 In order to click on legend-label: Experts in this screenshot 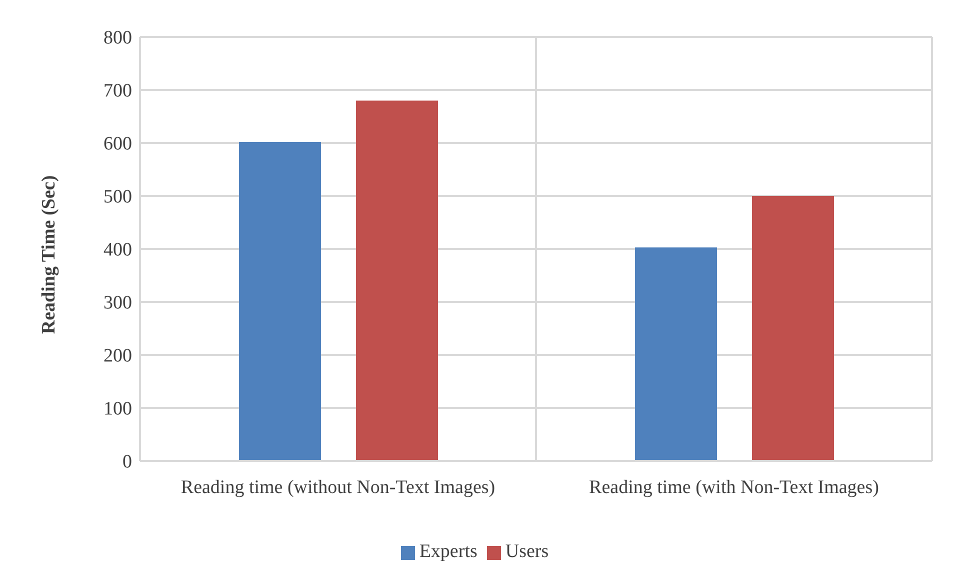, I will do `click(448, 551)`.